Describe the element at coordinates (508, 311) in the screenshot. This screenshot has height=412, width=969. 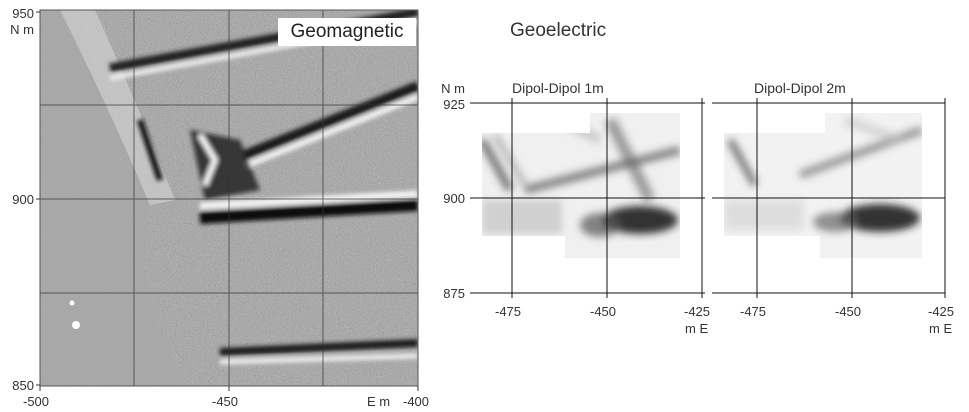
I see `panel-1-x-tick-minus475: -475` at that location.